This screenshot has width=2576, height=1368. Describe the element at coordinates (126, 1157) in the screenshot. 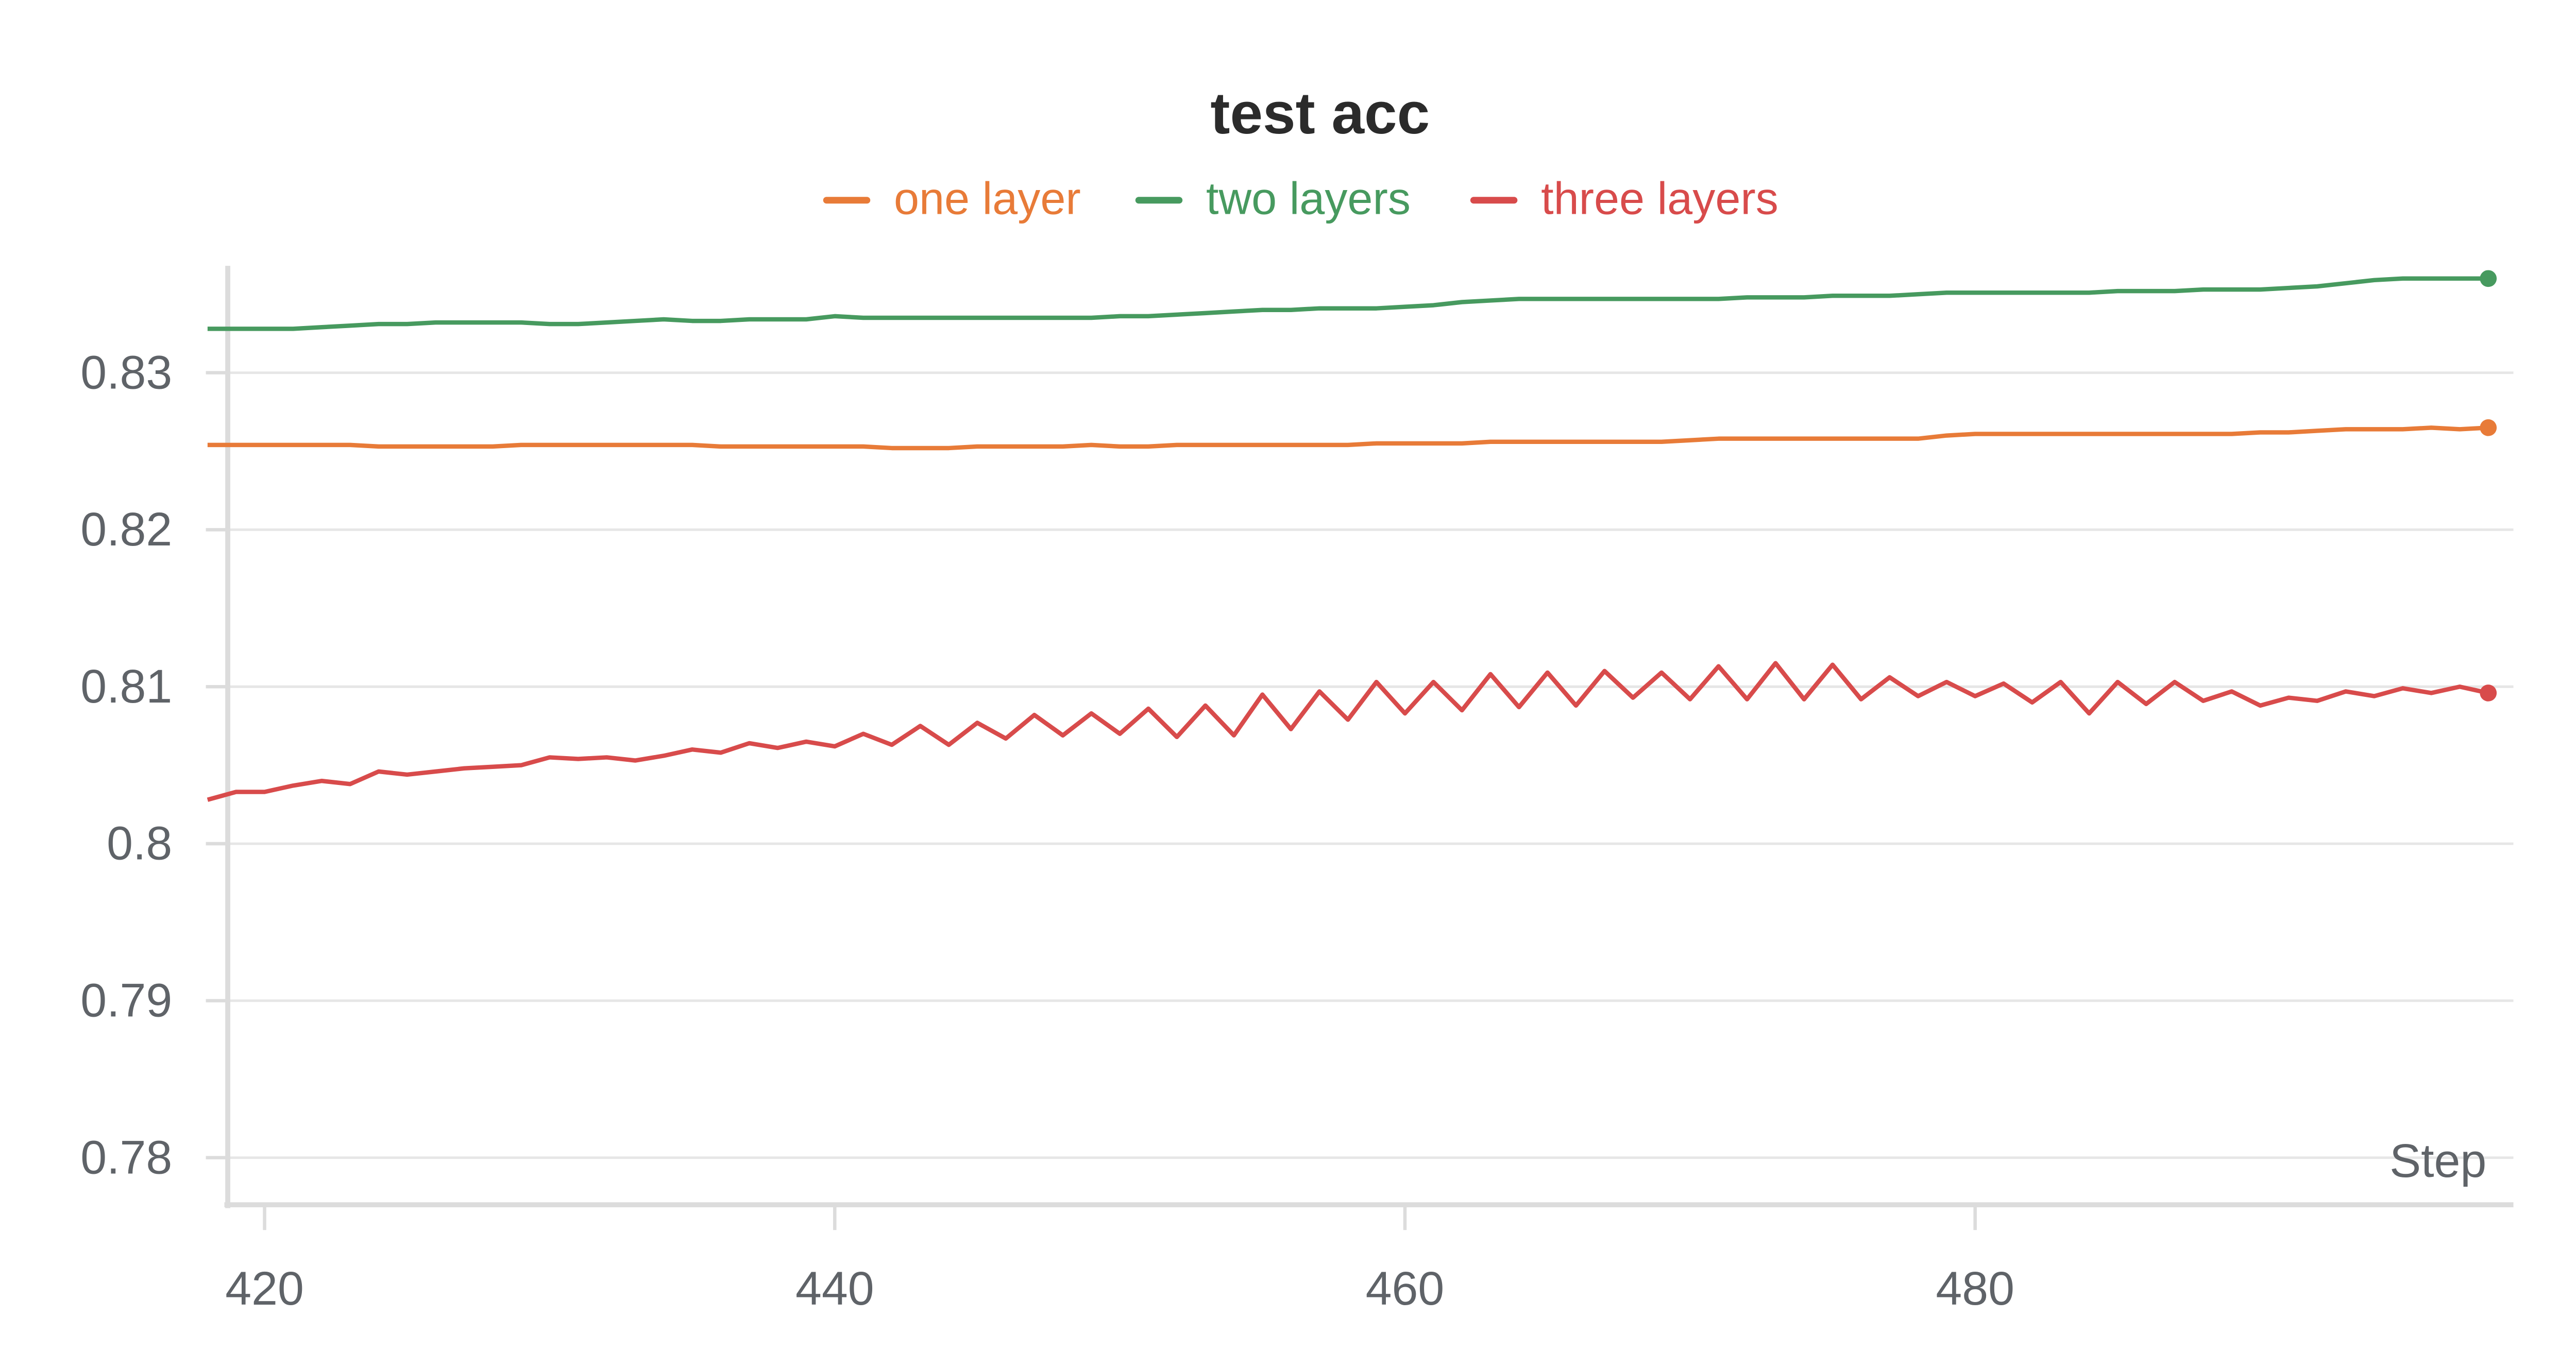

I see `y-tick-label: 0.78` at that location.